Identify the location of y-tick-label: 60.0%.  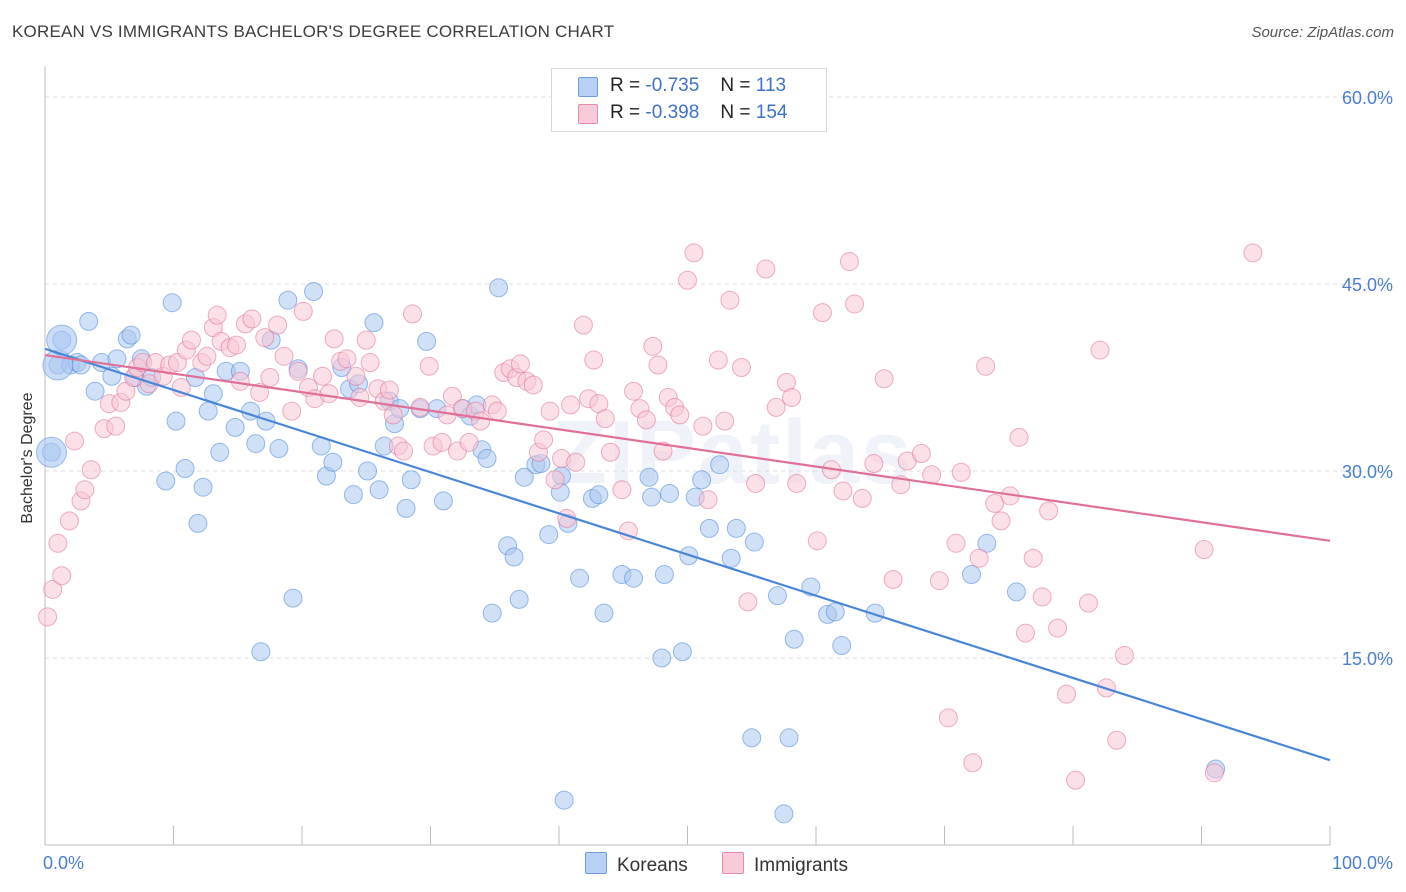
(1367, 98).